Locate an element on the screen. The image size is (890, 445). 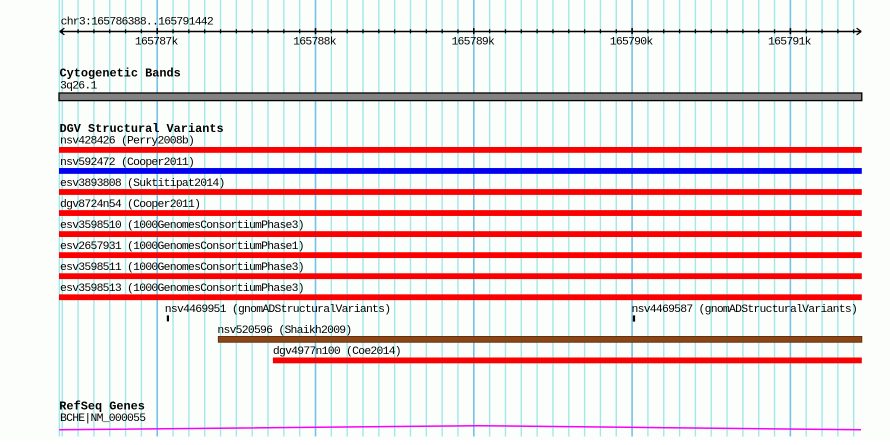
svg-text: Cytogenetic Bands is located at coordinates (120, 73).